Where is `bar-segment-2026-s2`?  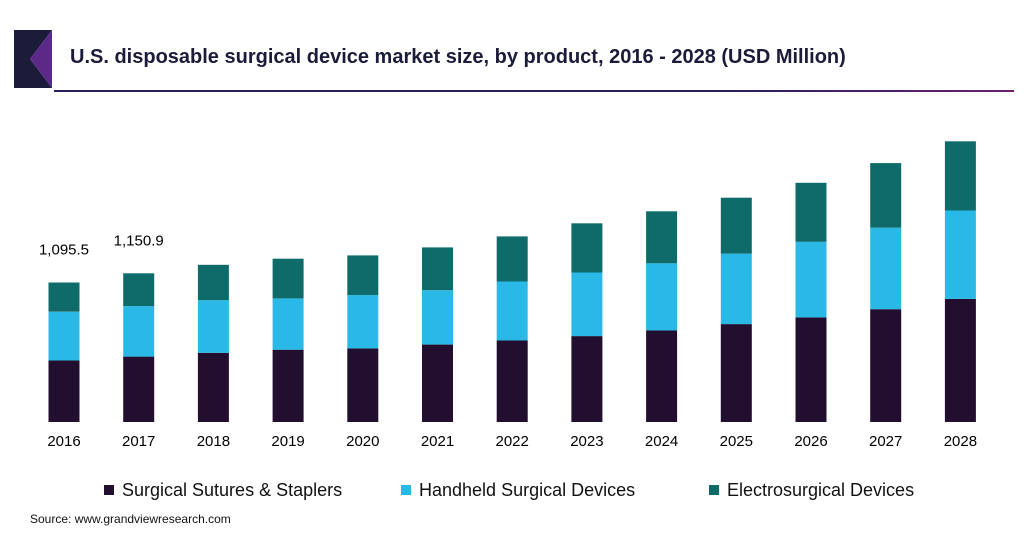 bar-segment-2026-s2 is located at coordinates (811, 212).